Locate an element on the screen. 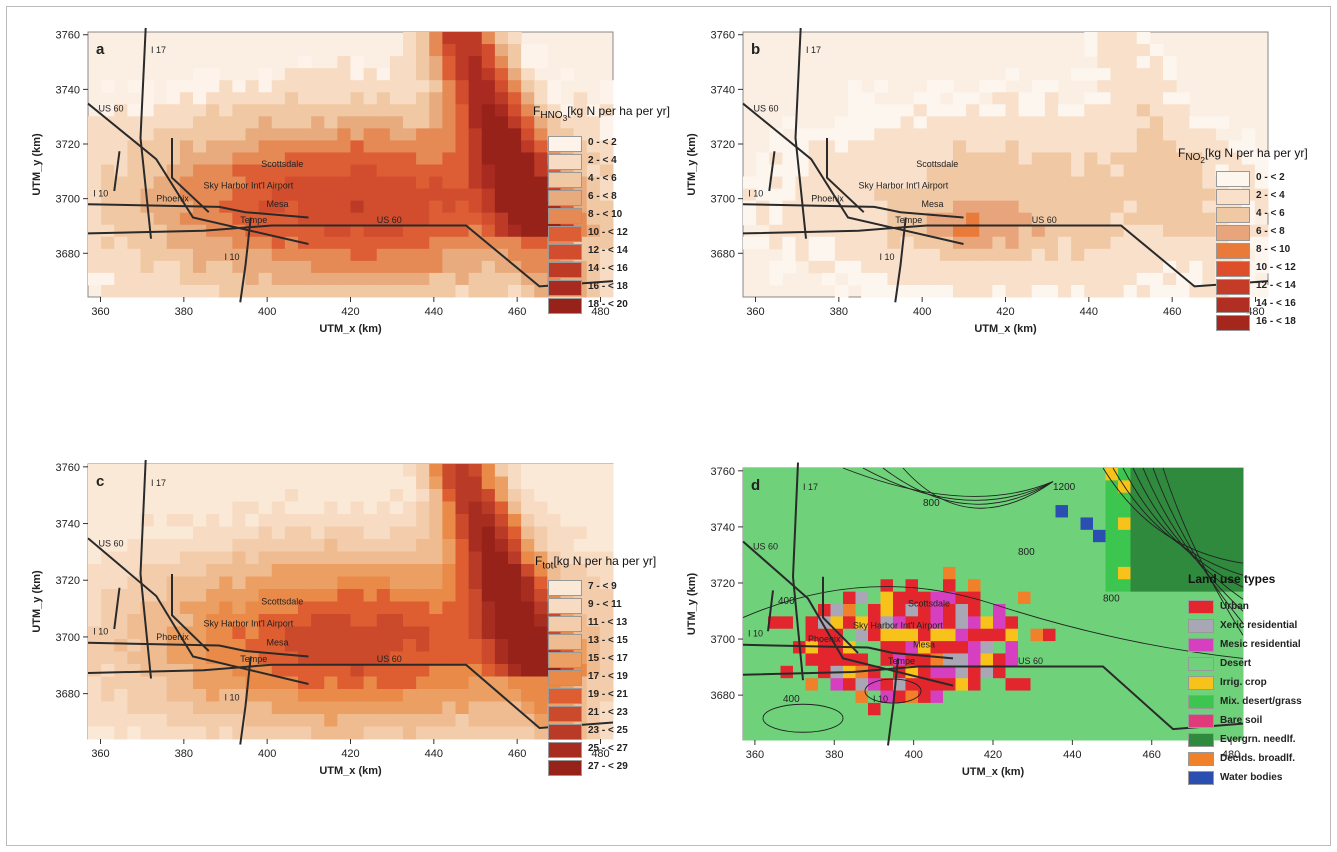 Image resolution: width=1337 pixels, height=852 pixels. legend-label: Xeric residential is located at coordinates (1259, 625).